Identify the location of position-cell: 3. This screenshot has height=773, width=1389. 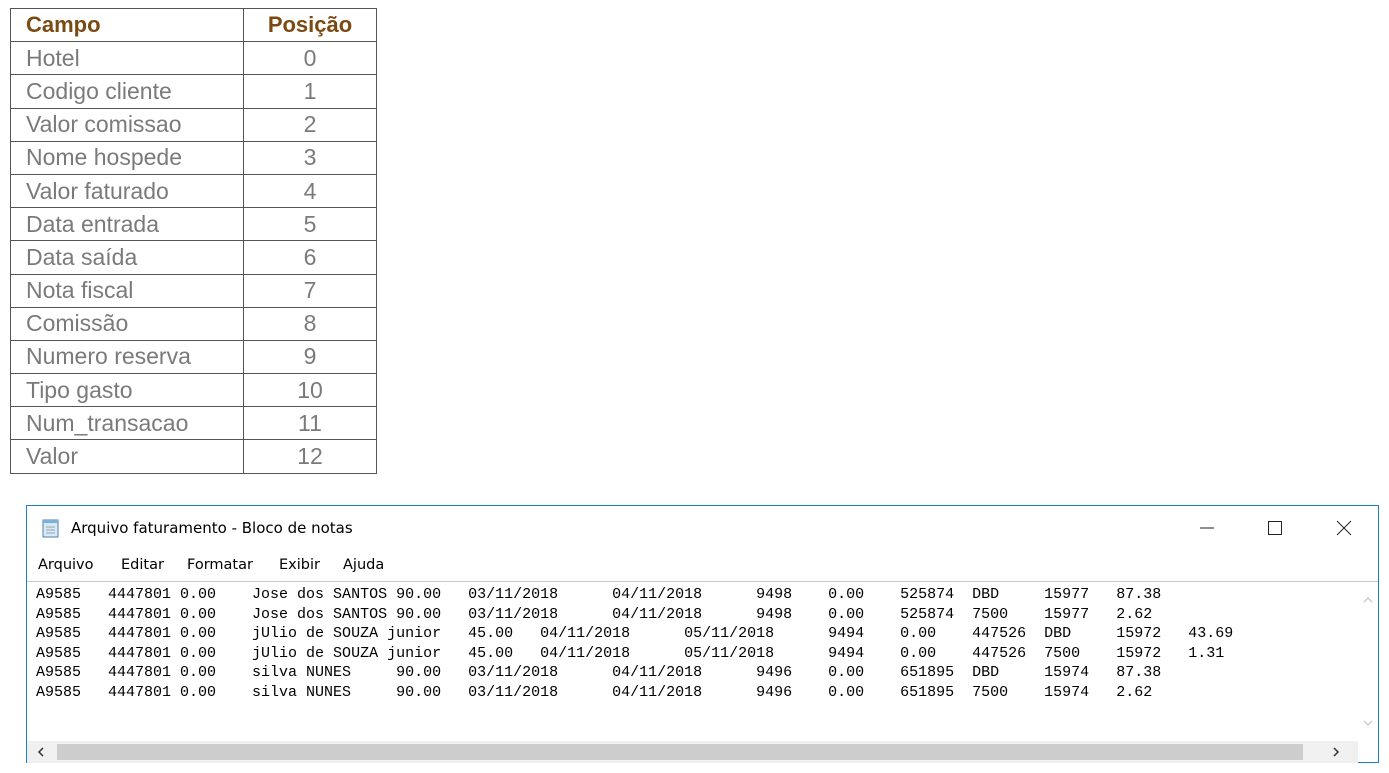
(310, 157).